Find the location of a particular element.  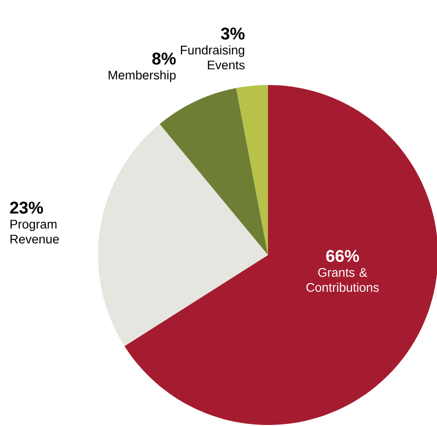

data-label: 3% is located at coordinates (232, 34).